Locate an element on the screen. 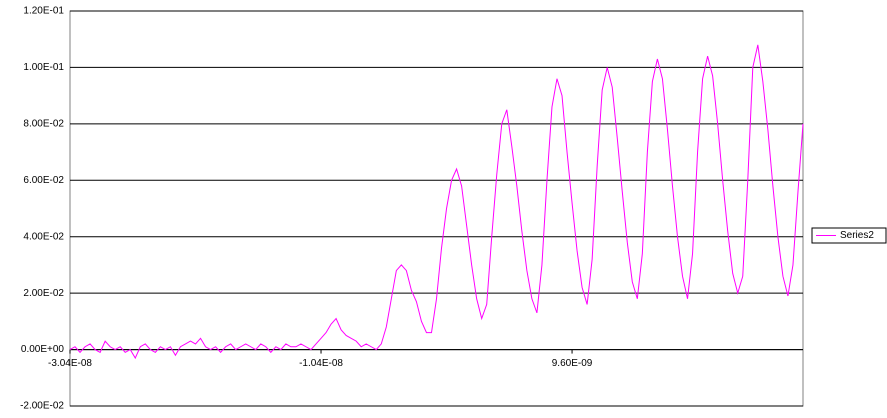 The width and height of the screenshot is (887, 418). x-tick-label: -1.04E-08 is located at coordinates (321, 363).